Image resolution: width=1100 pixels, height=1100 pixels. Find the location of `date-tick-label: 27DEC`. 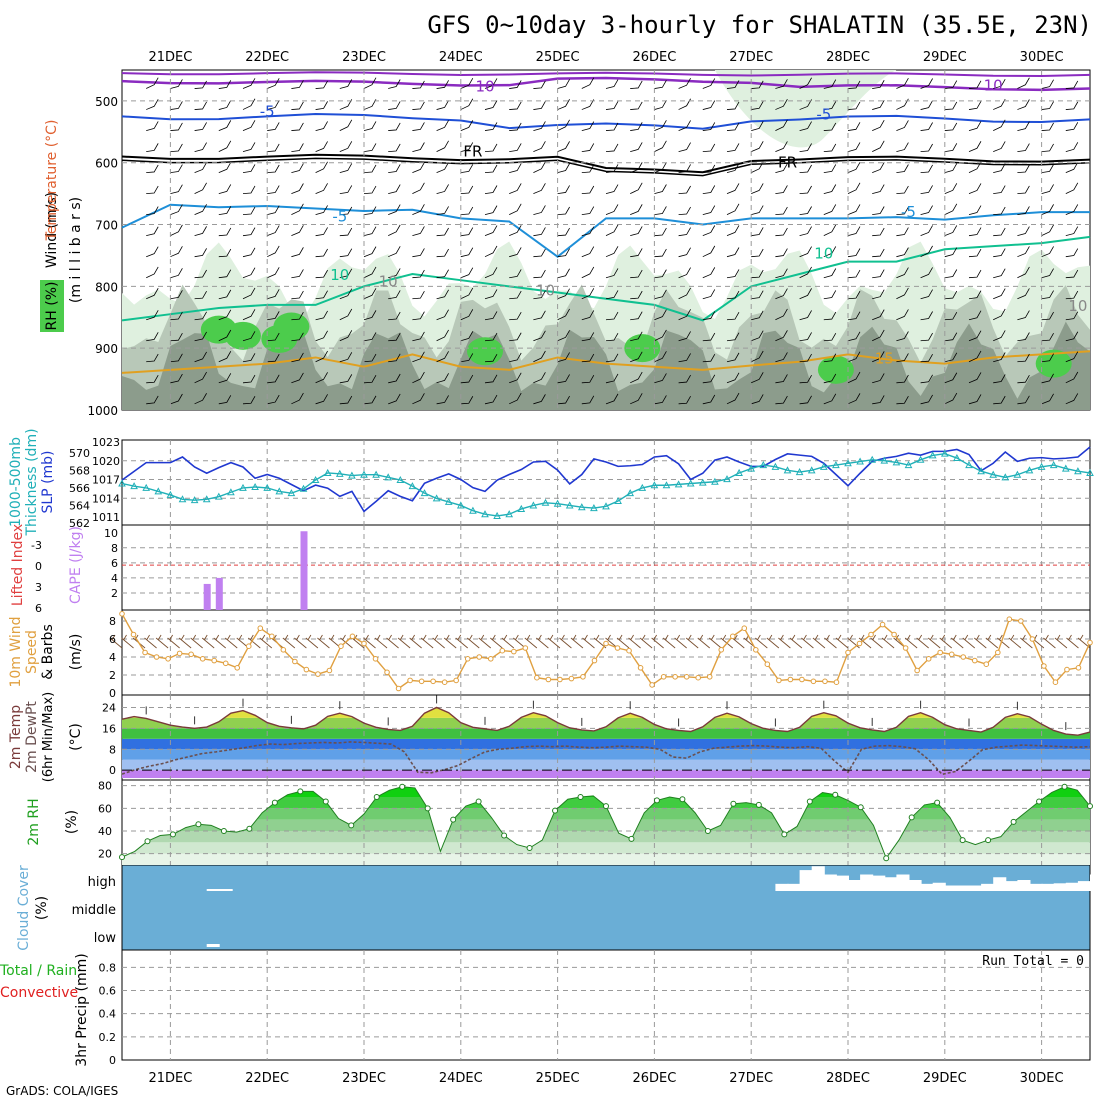

date-tick-label: 27DEC is located at coordinates (751, 57).